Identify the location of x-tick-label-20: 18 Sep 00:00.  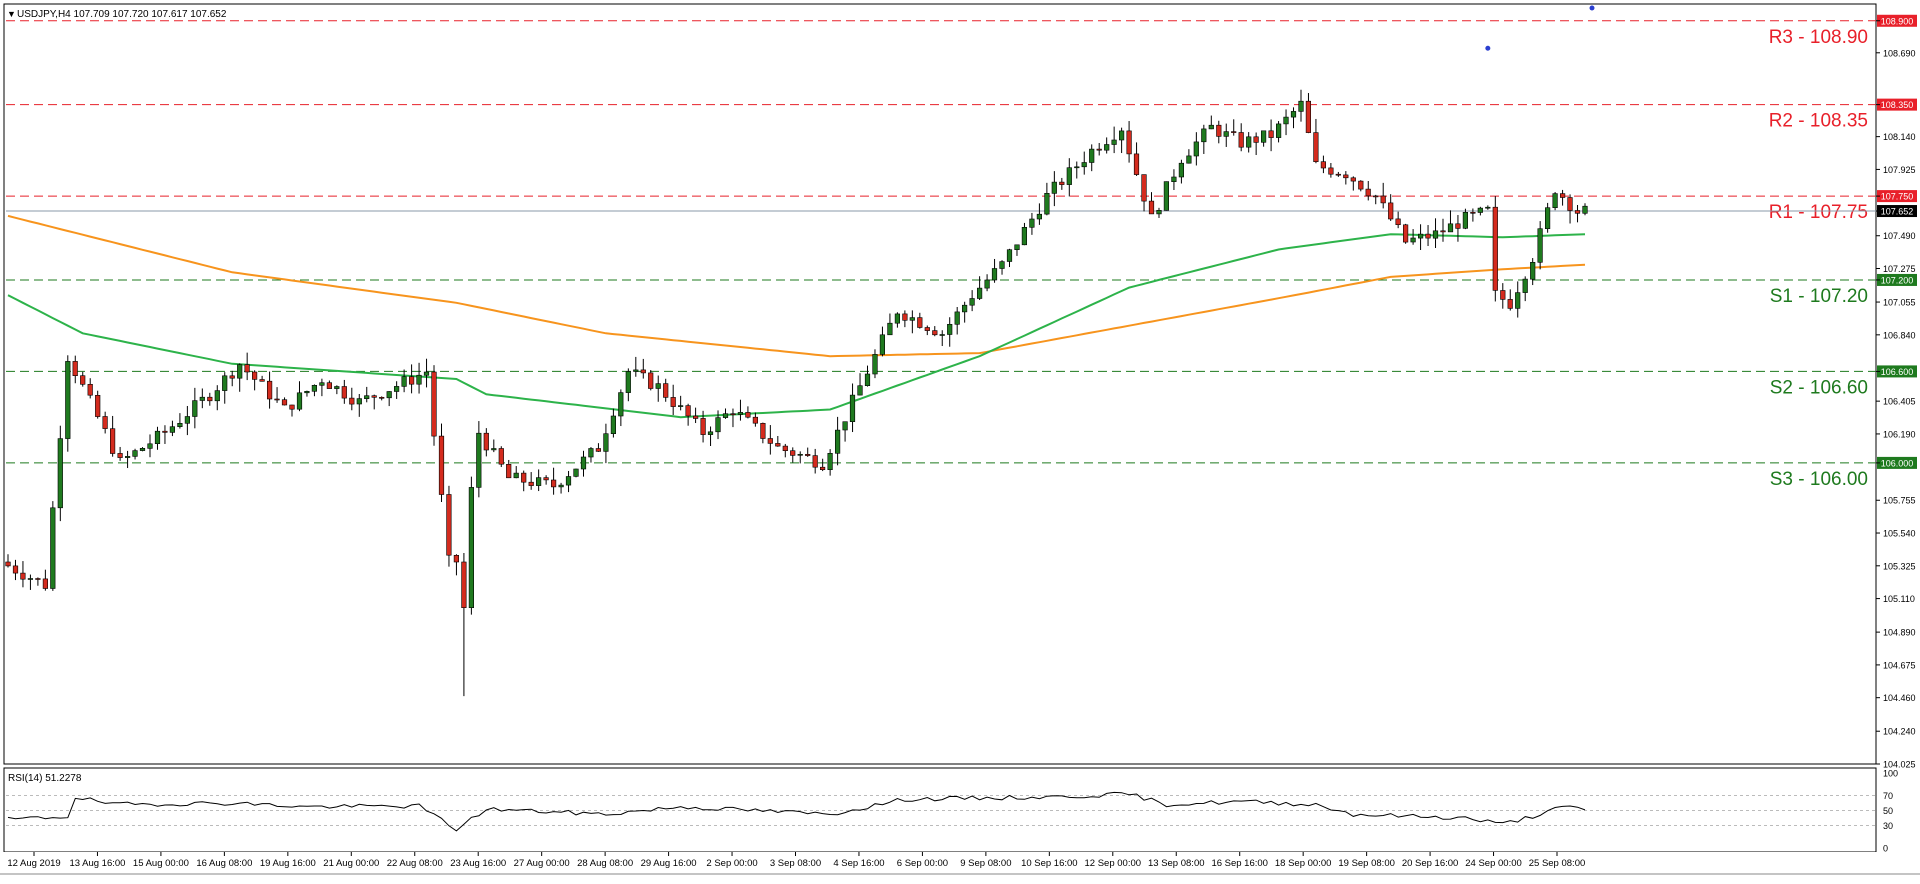
(1303, 863).